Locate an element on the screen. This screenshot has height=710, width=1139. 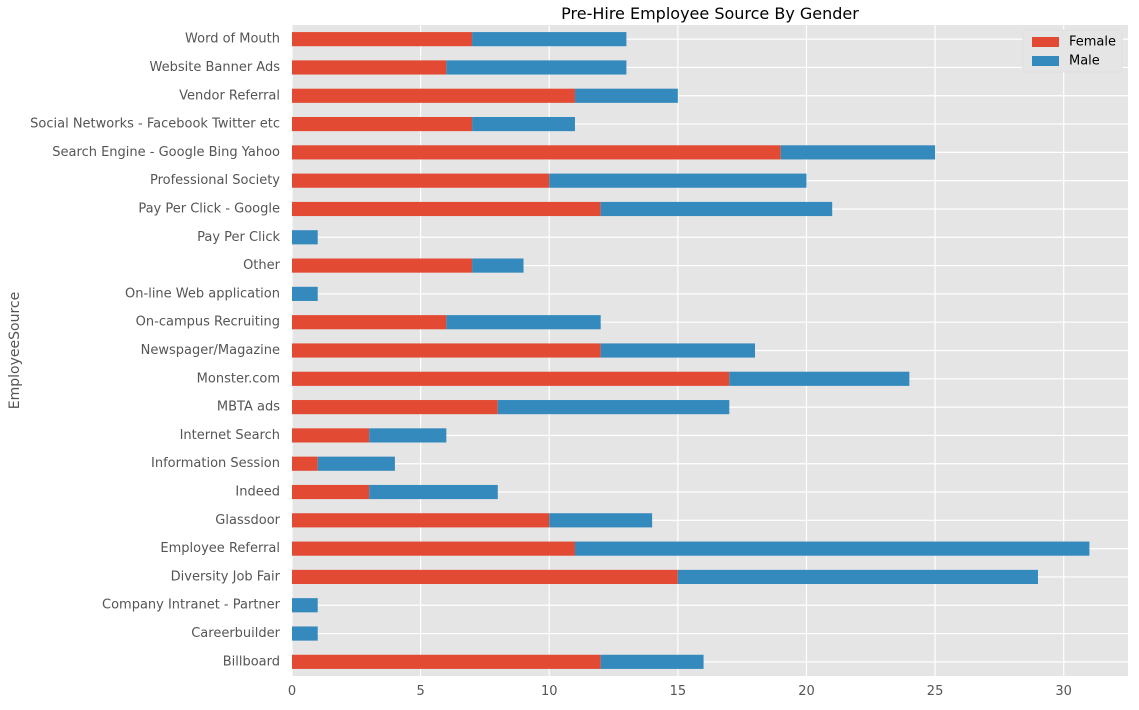
x-tick-label: 20 is located at coordinates (806, 691).